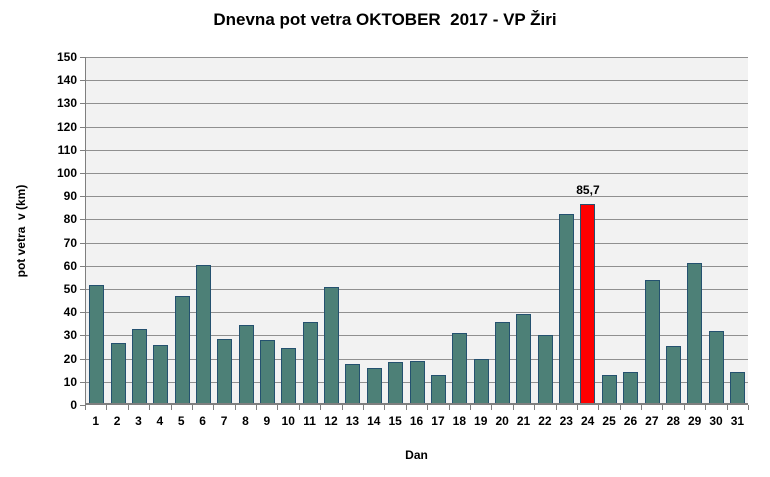 Image resolution: width=770 pixels, height=477 pixels. What do you see at coordinates (588, 303) in the screenshot?
I see `bar-highlighted` at bounding box center [588, 303].